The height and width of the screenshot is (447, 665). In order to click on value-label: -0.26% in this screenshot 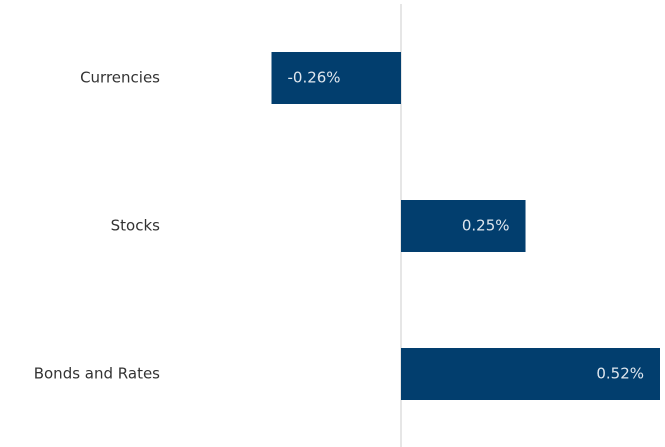, I will do `click(314, 78)`.